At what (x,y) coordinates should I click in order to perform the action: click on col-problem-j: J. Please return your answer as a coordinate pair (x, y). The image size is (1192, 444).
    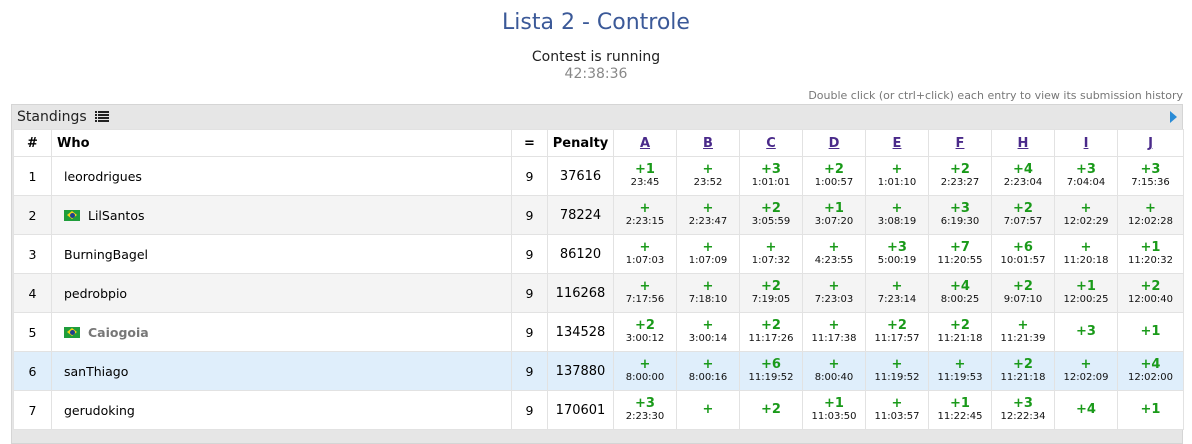
    Looking at the image, I should click on (1150, 143).